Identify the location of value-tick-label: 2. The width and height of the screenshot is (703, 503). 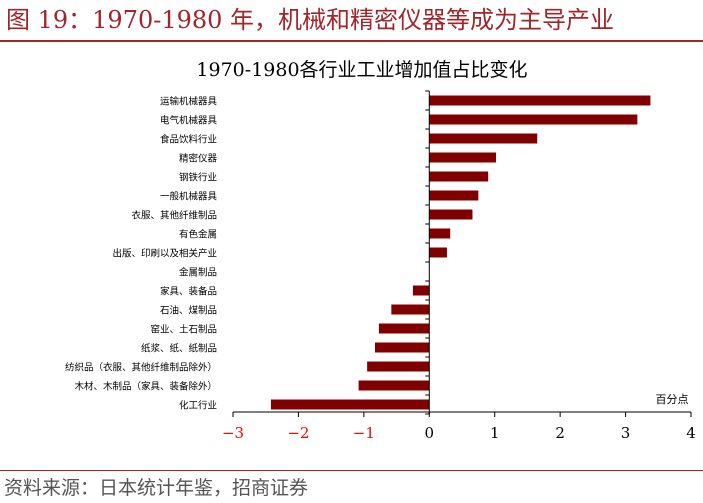
(560, 433).